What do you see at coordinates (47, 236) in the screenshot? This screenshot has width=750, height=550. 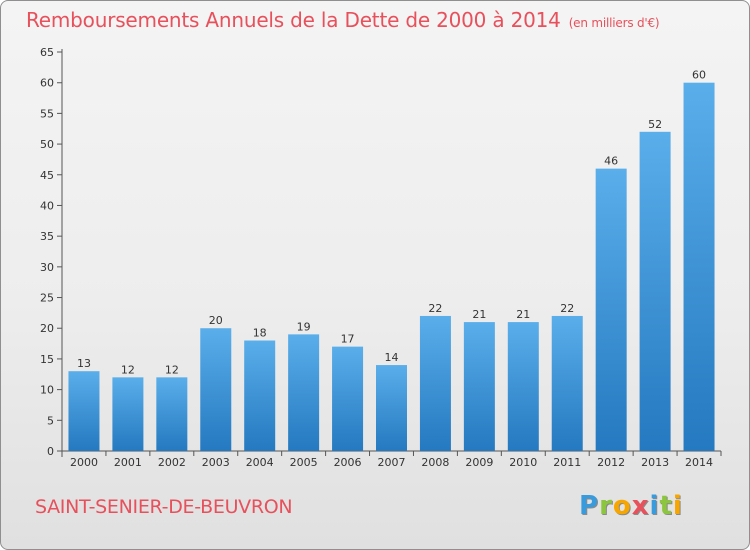 I see `y-tick-label: 35` at bounding box center [47, 236].